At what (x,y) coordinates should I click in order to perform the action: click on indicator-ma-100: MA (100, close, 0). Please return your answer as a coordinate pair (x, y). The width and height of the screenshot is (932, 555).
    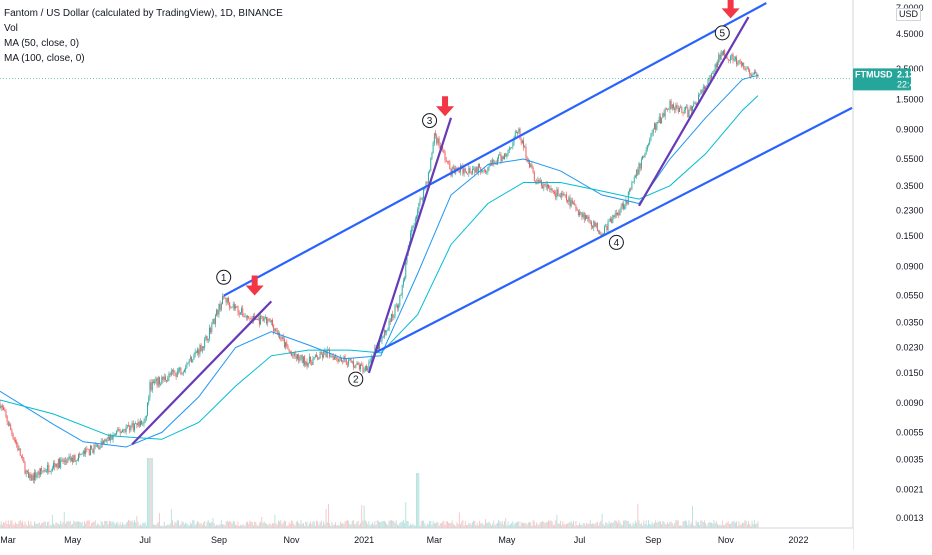
    Looking at the image, I should click on (143, 58).